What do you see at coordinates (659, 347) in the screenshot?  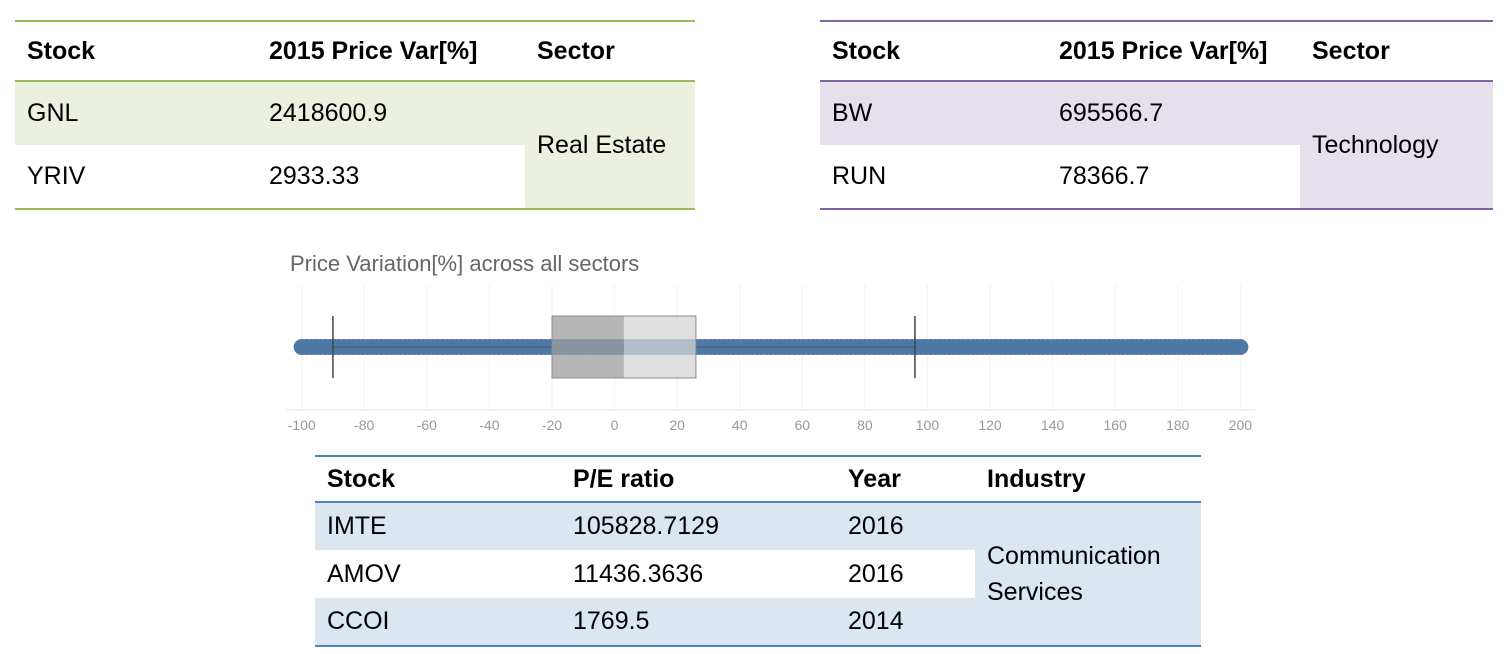 I see `box-upper-half` at bounding box center [659, 347].